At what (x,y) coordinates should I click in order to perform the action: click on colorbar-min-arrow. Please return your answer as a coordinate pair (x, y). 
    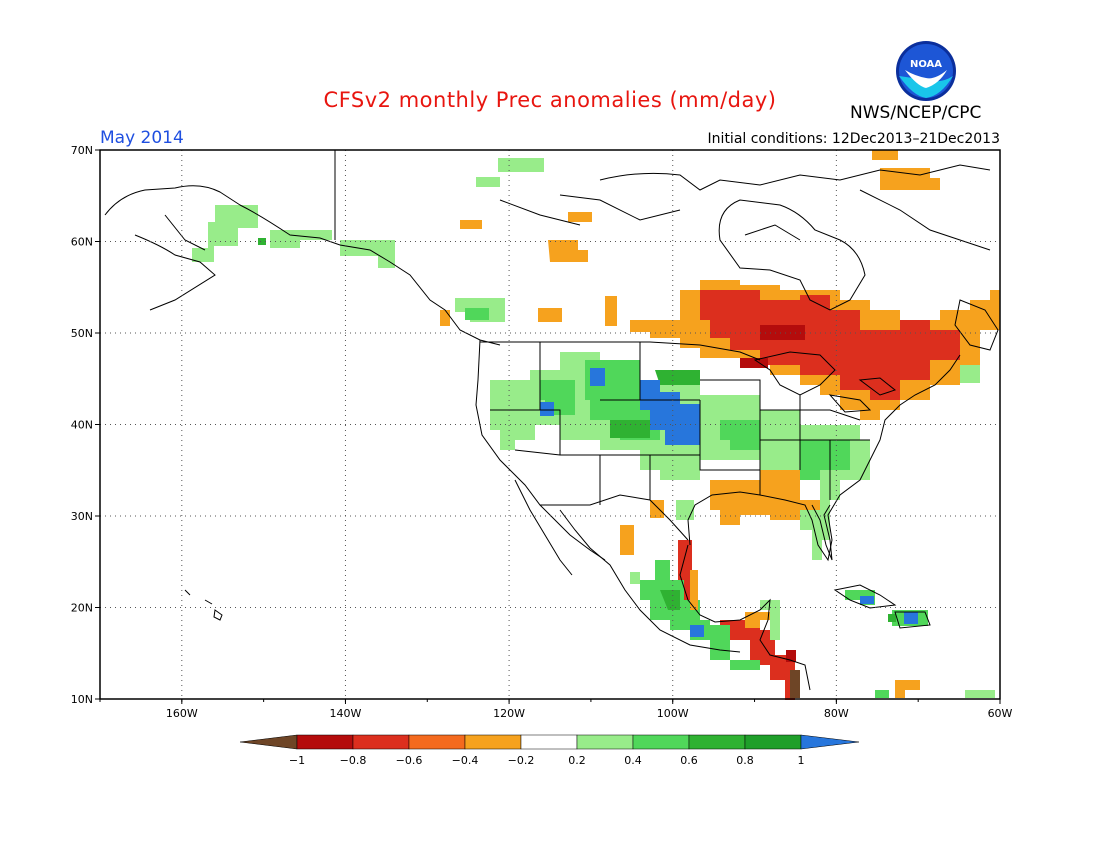
    Looking at the image, I should click on (268, 742).